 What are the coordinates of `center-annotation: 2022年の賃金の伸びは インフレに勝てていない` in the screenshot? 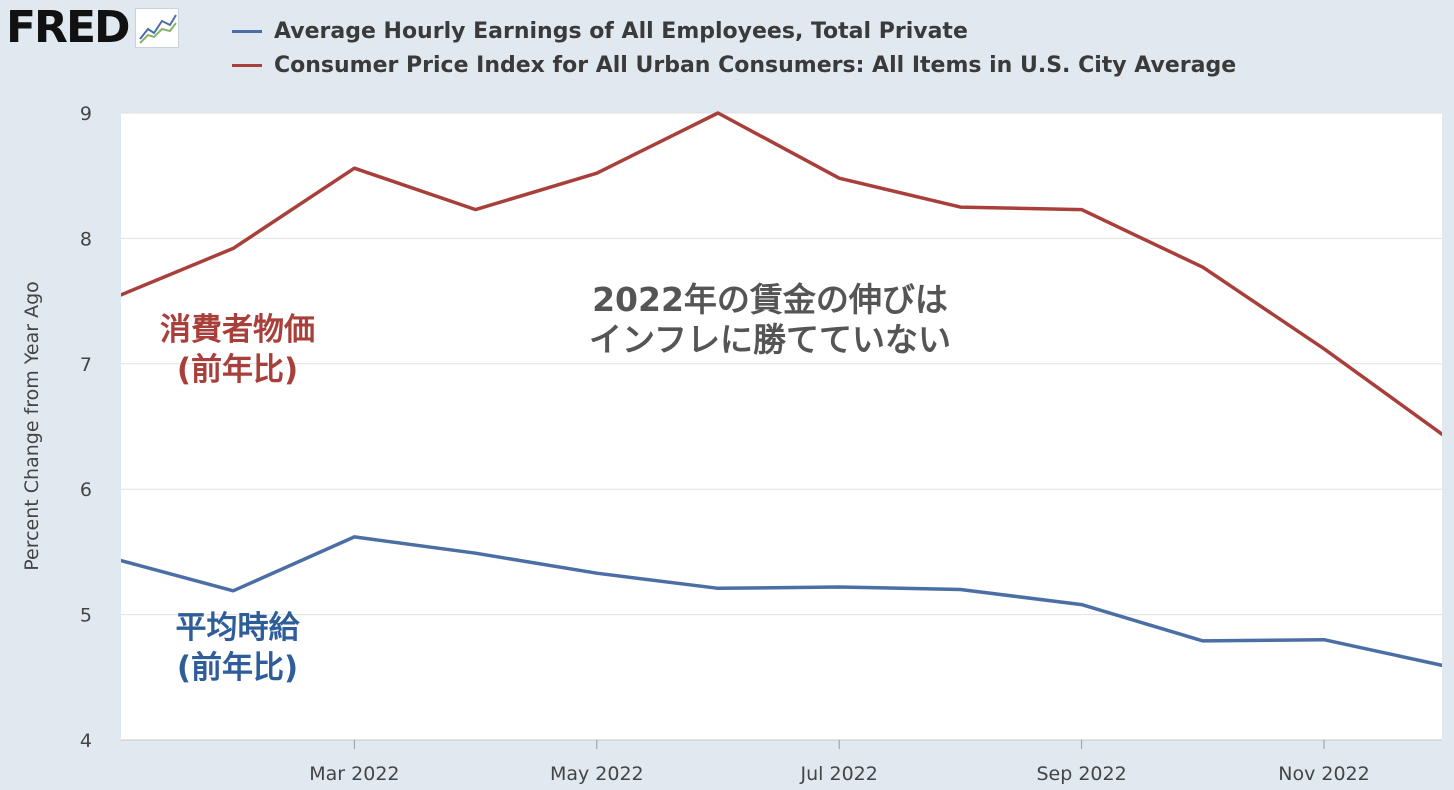 It's located at (770, 320).